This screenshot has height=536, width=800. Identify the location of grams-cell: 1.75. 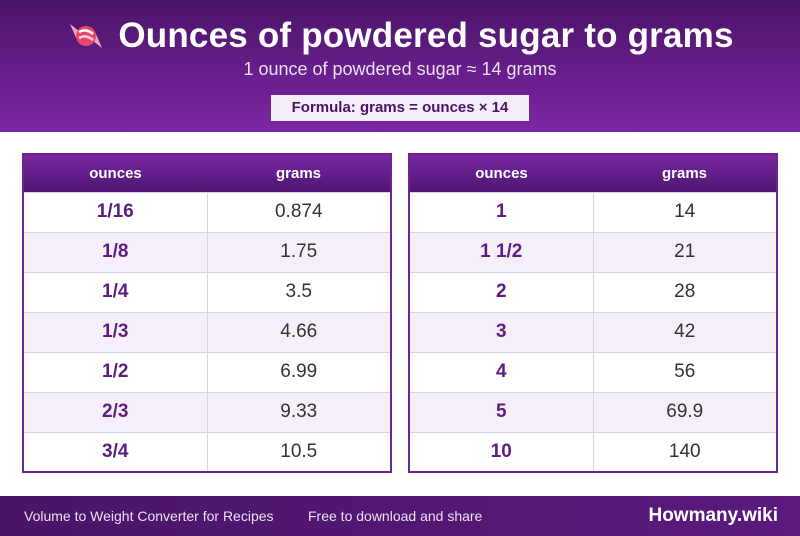
(299, 251).